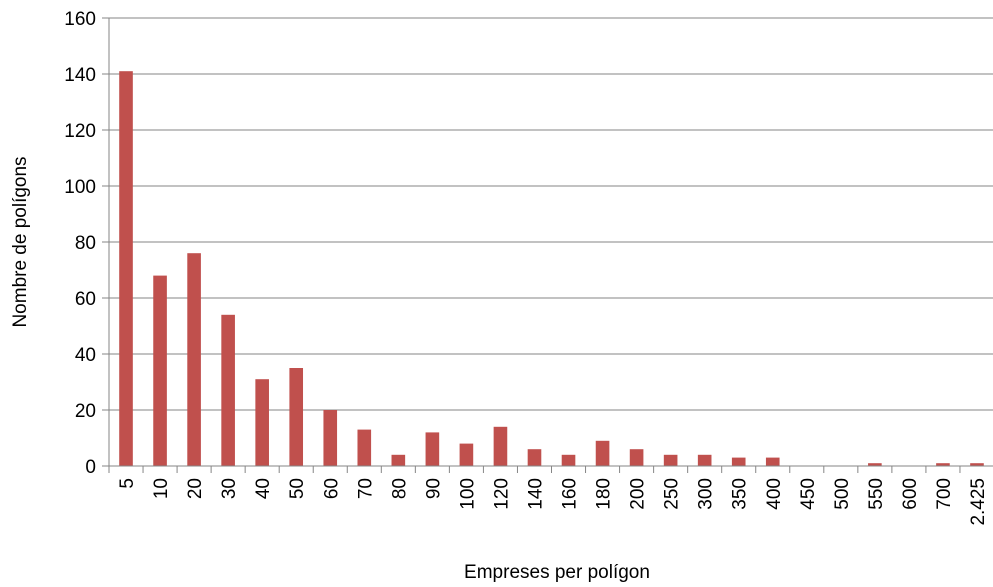 The image size is (993, 587). Describe the element at coordinates (570, 494) in the screenshot. I see `x-tick-label: 160` at that location.